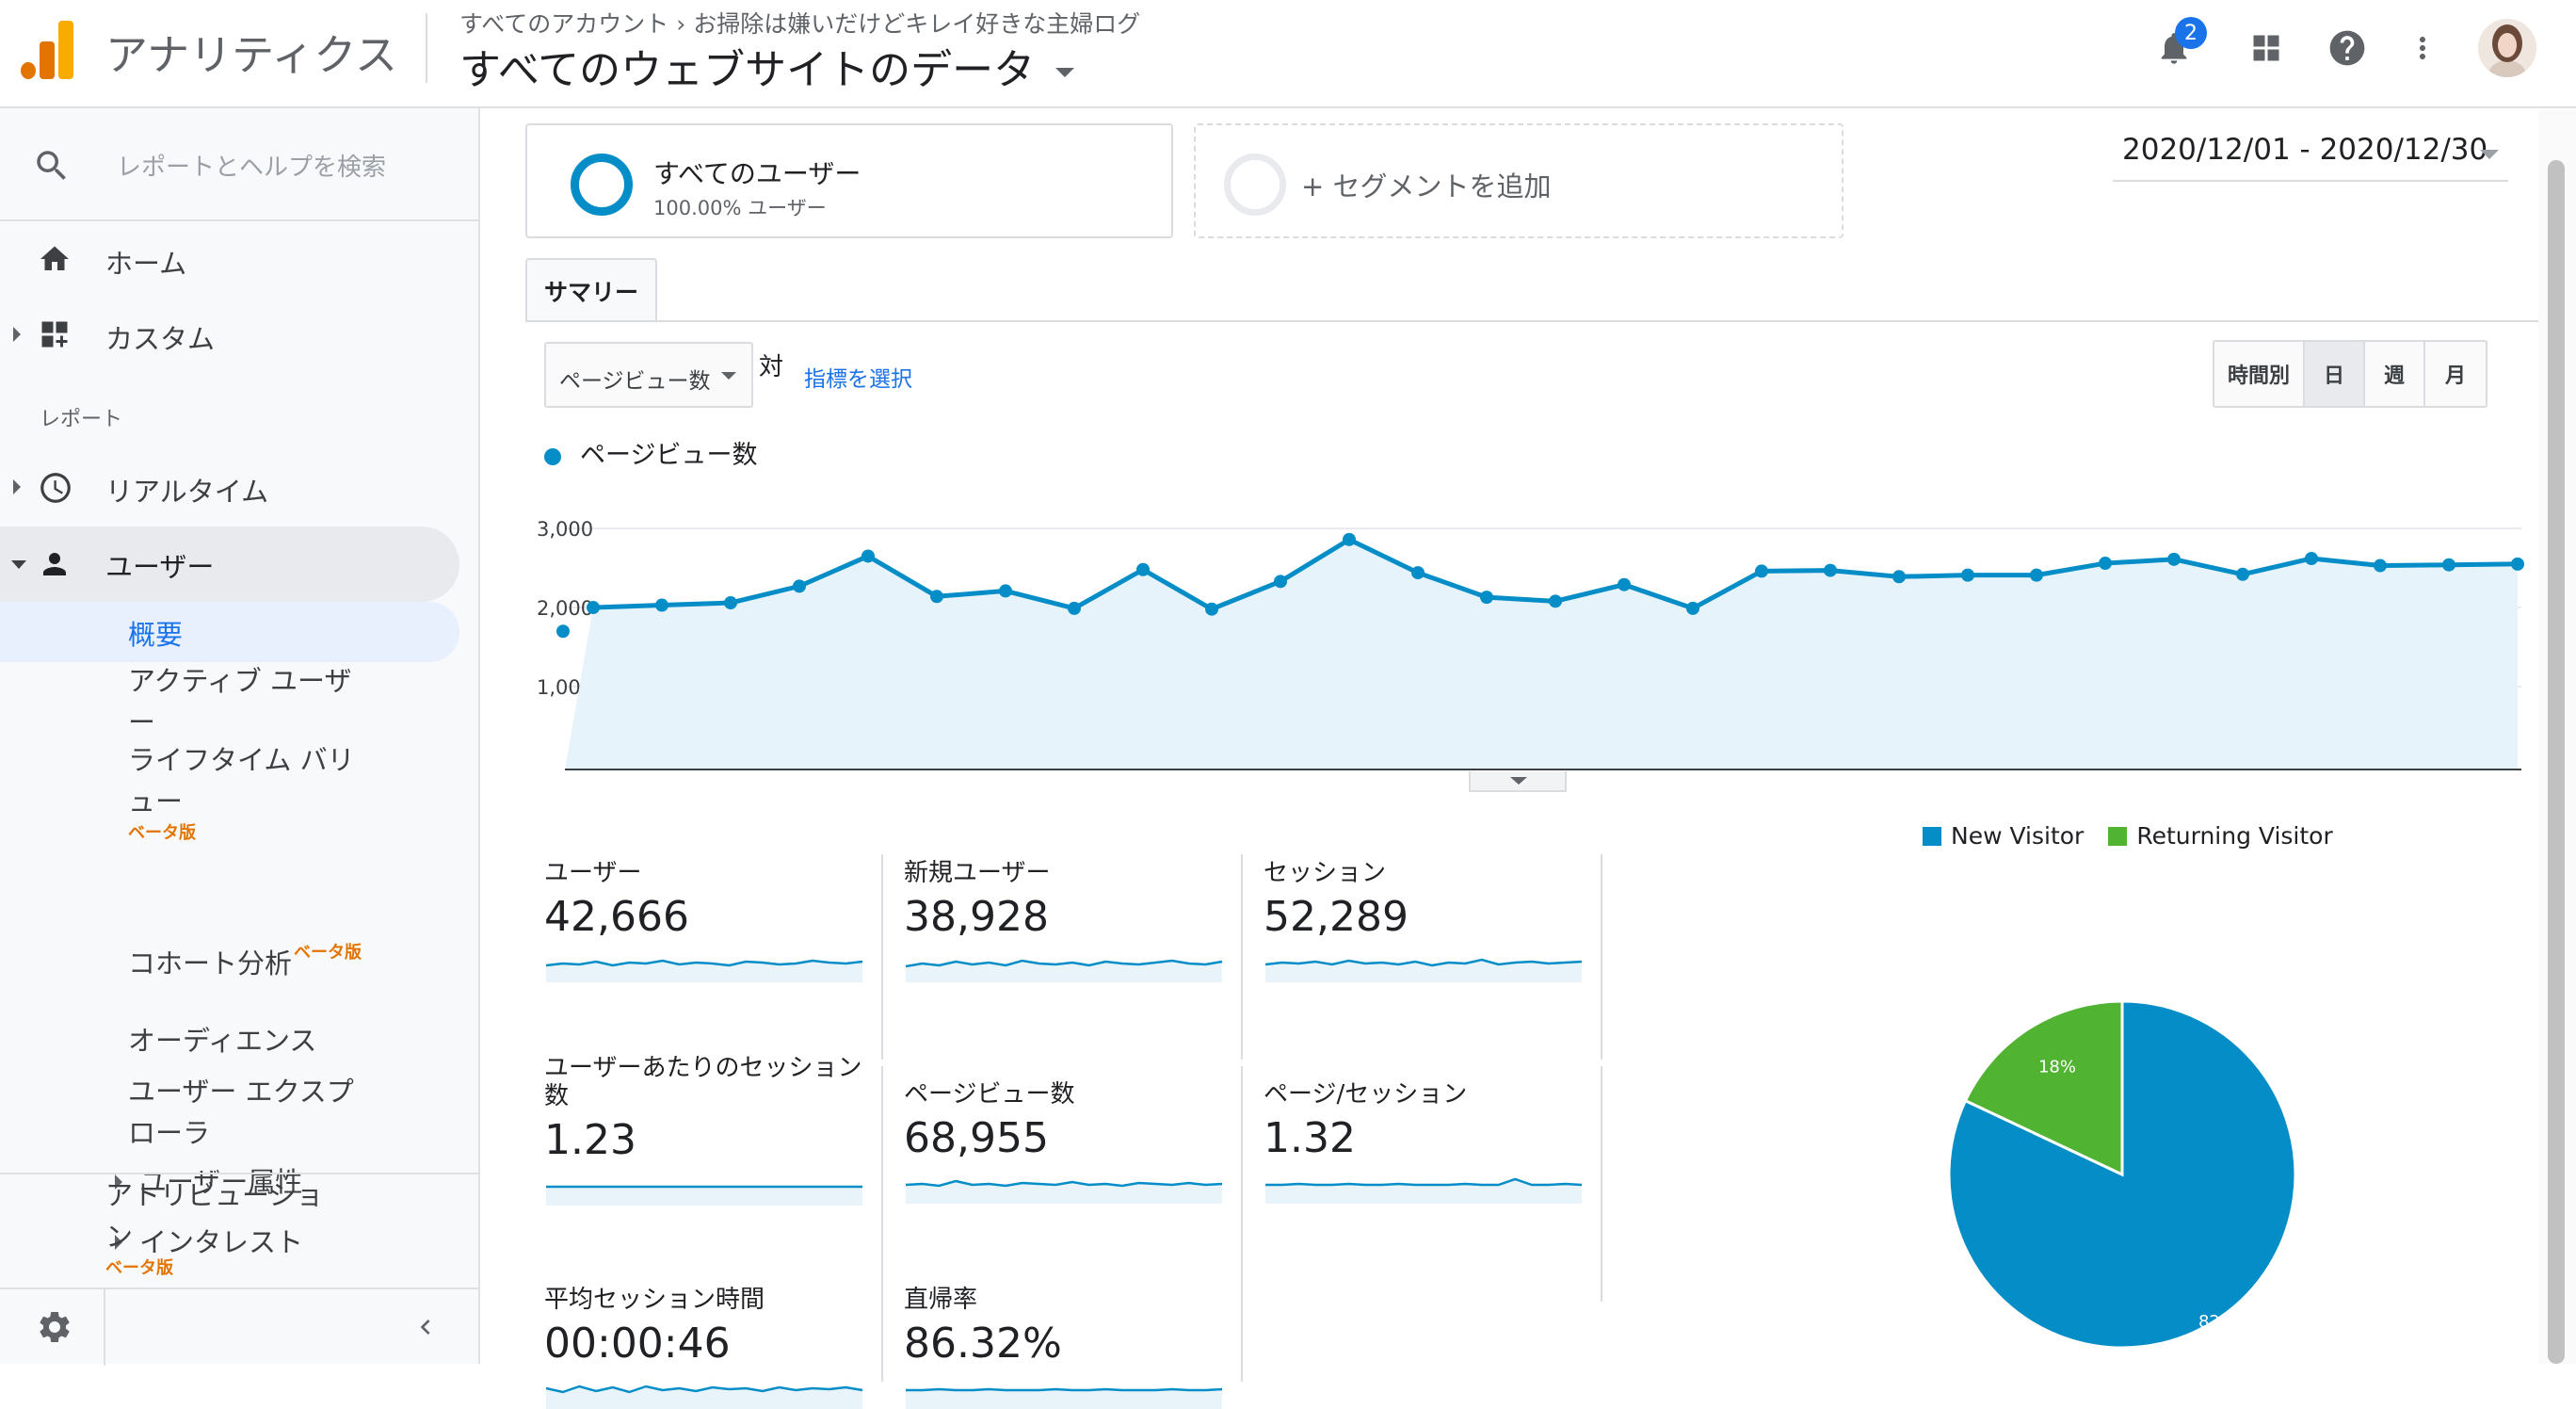  I want to click on metric-selector-value: ページビュー数, so click(635, 381).